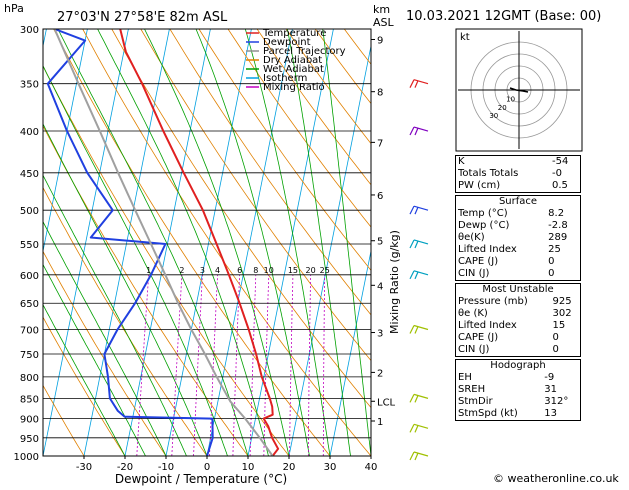 The image size is (629, 490). What do you see at coordinates (518, 202) in the screenshot?
I see `surface-title: Surface` at bounding box center [518, 202].